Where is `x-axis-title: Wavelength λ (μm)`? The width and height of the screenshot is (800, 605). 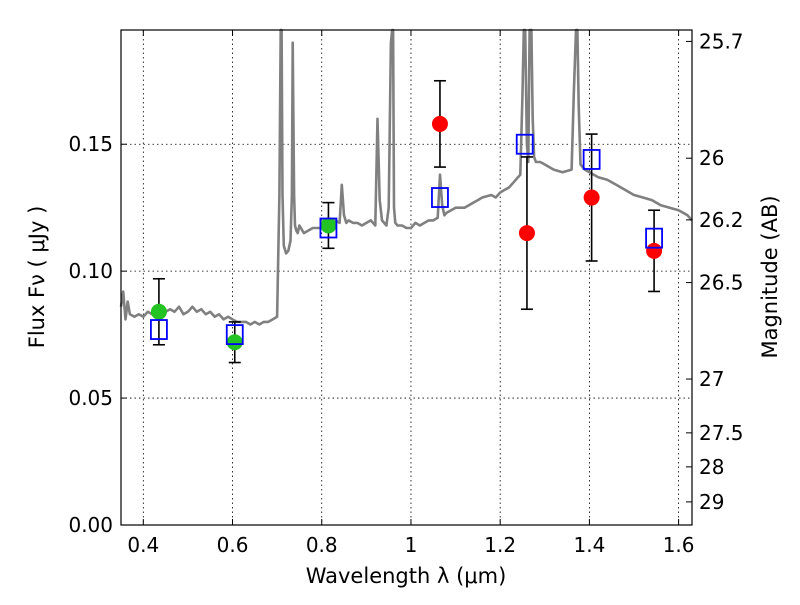
x-axis-title: Wavelength λ (μm) is located at coordinates (406, 576).